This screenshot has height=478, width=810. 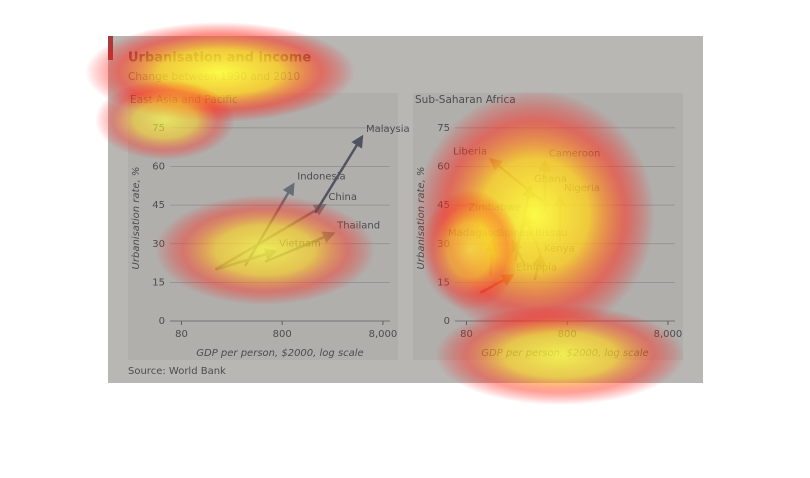 What do you see at coordinates (110, 48) in the screenshot?
I see `brand-mark` at bounding box center [110, 48].